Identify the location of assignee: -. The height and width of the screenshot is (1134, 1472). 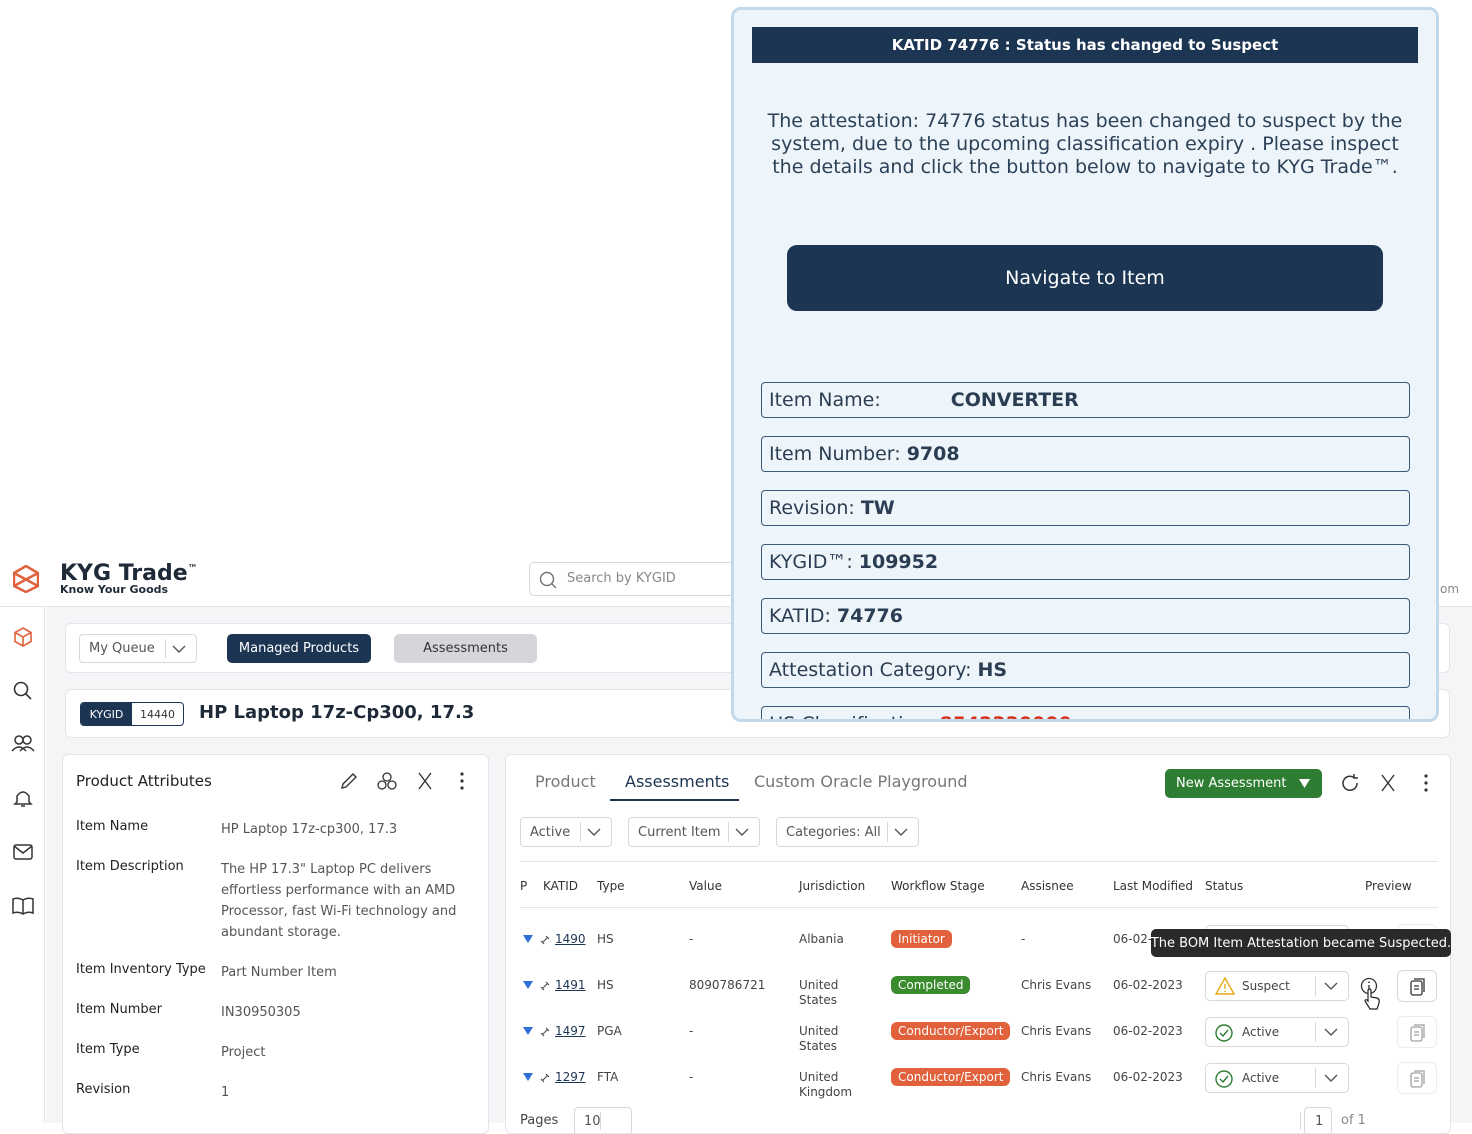
(1023, 939).